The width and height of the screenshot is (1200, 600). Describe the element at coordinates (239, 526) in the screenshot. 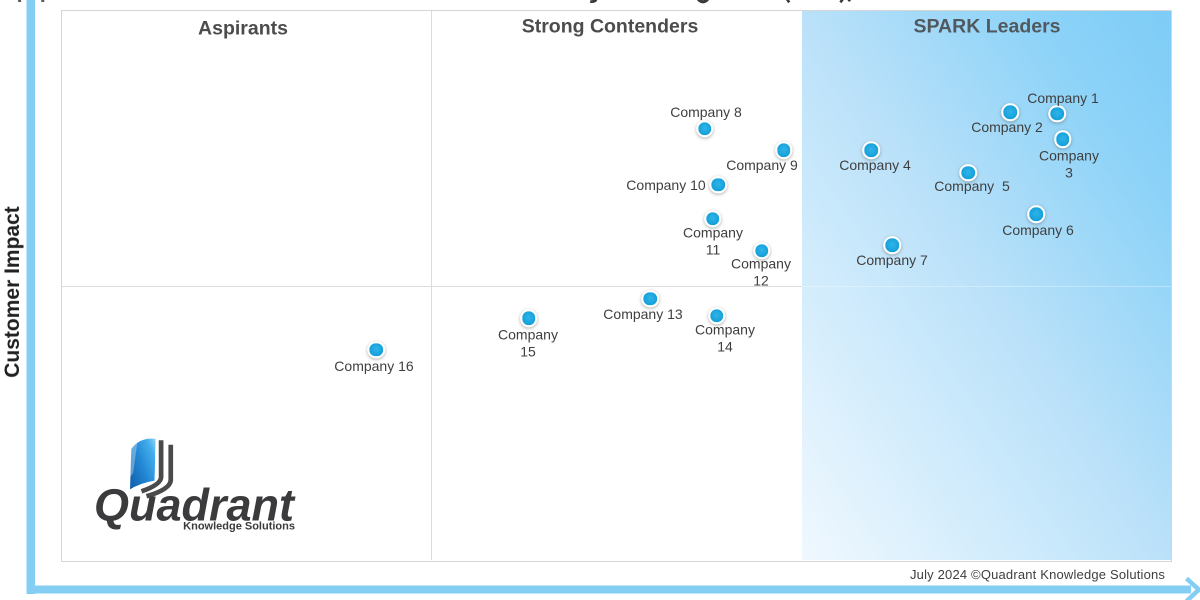

I see `svg-text: Knowledge Solutions` at that location.